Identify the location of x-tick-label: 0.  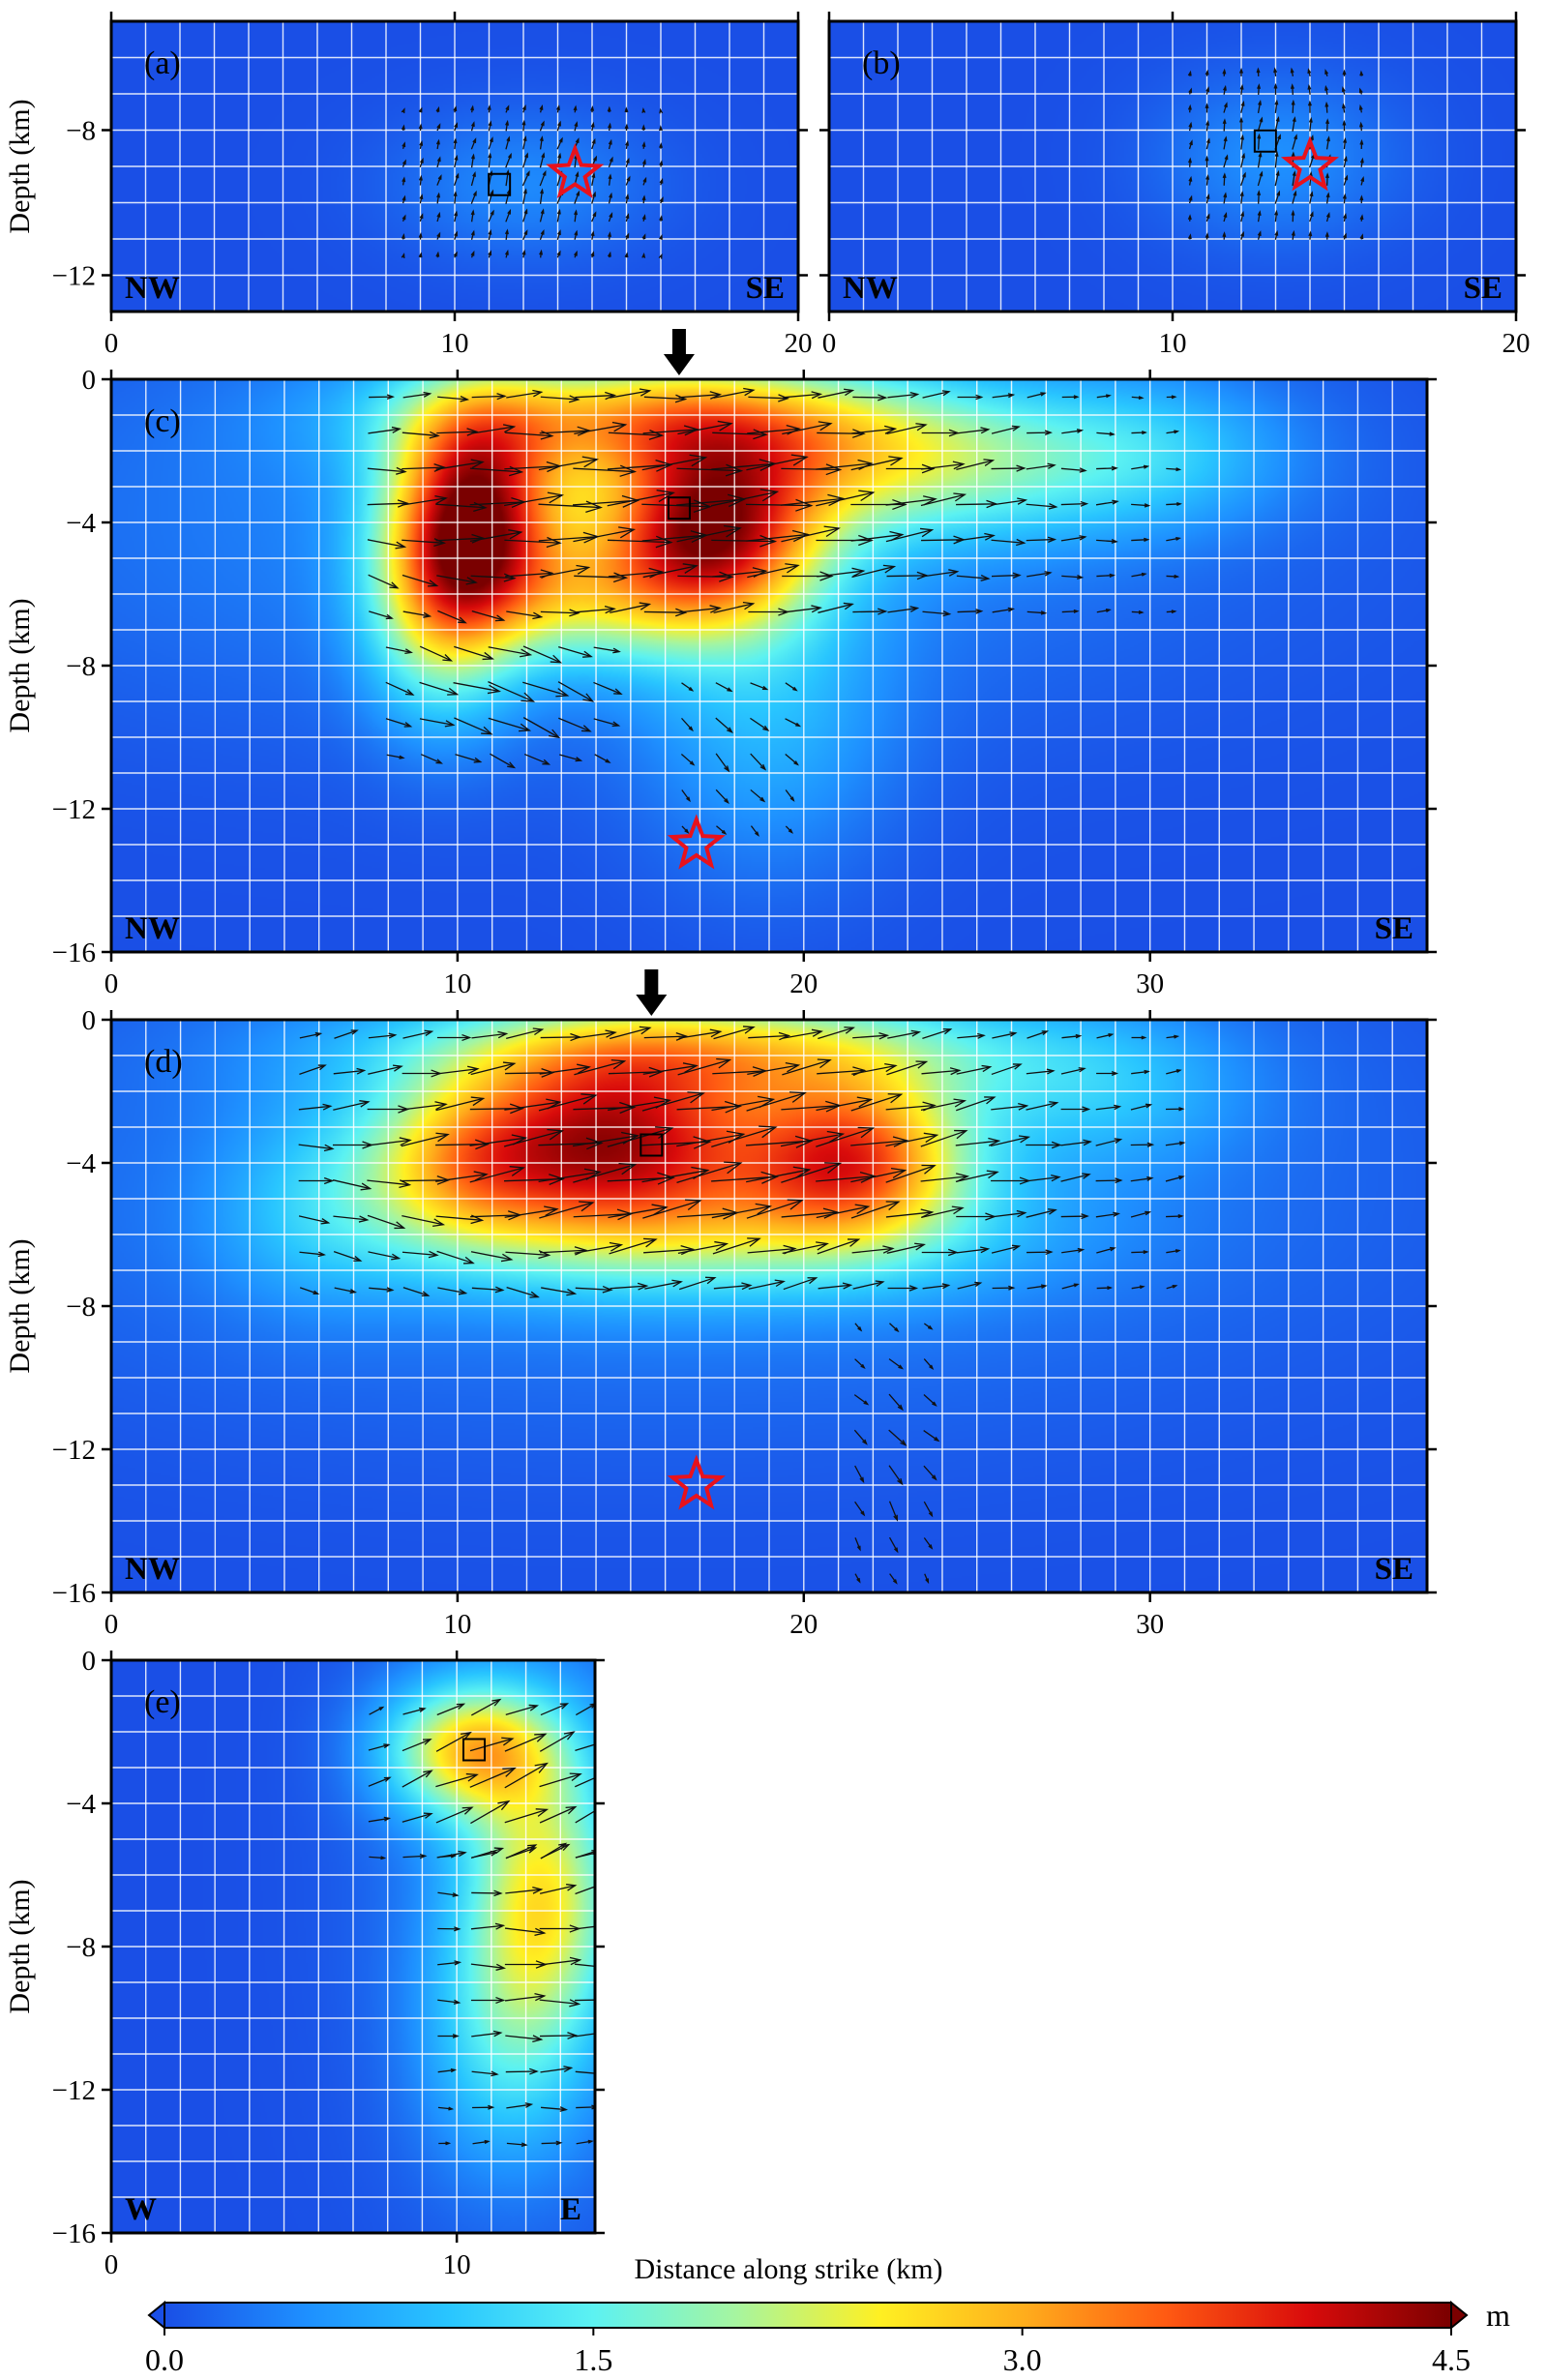
(112, 344).